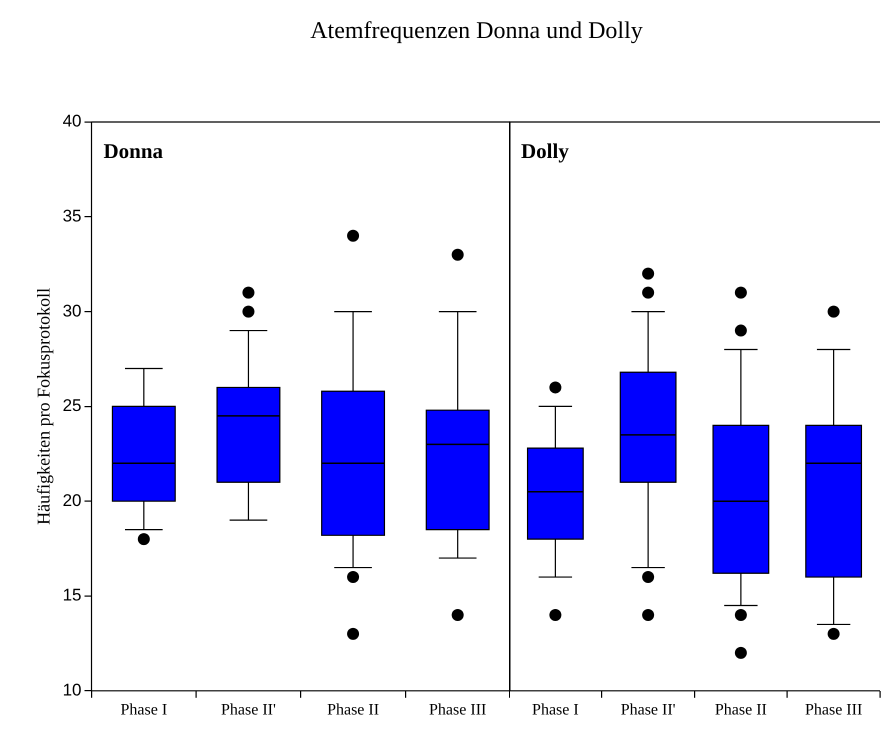 The width and height of the screenshot is (893, 731). Describe the element at coordinates (72, 690) in the screenshot. I see `y-tick-label: 10` at that location.